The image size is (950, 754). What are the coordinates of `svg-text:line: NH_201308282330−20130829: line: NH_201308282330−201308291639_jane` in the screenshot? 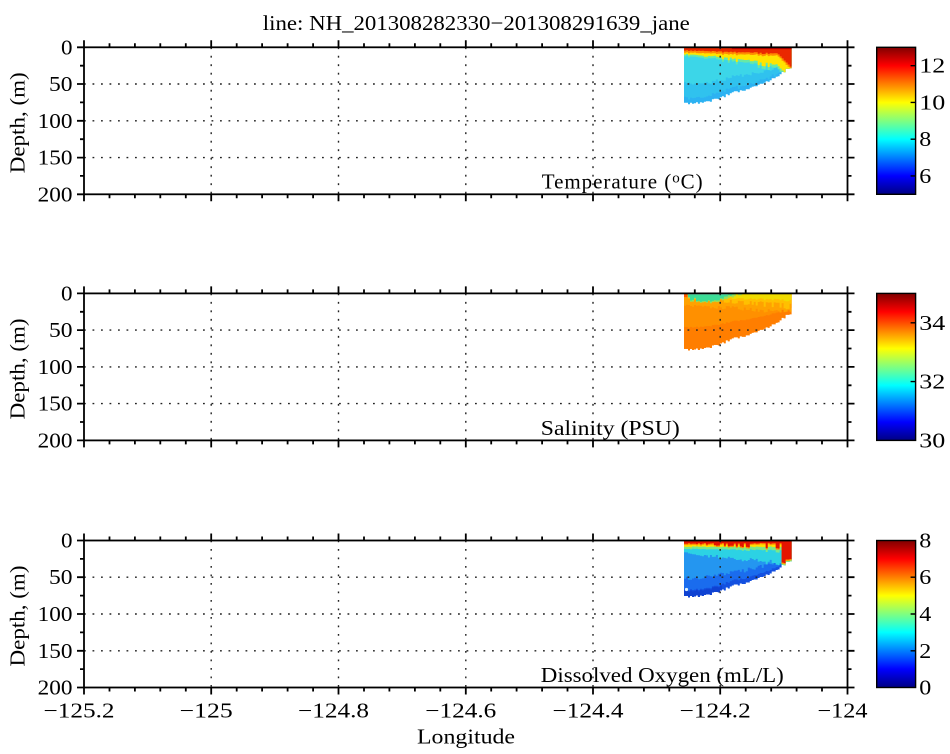 It's located at (476, 23).